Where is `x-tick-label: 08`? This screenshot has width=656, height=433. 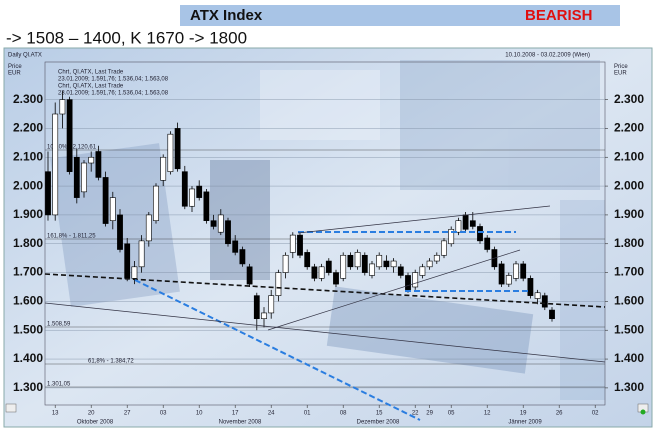
x-tick-label: 08 is located at coordinates (343, 414).